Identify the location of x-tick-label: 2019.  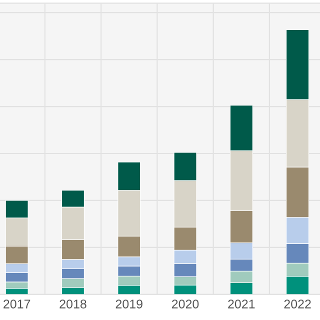
(129, 304).